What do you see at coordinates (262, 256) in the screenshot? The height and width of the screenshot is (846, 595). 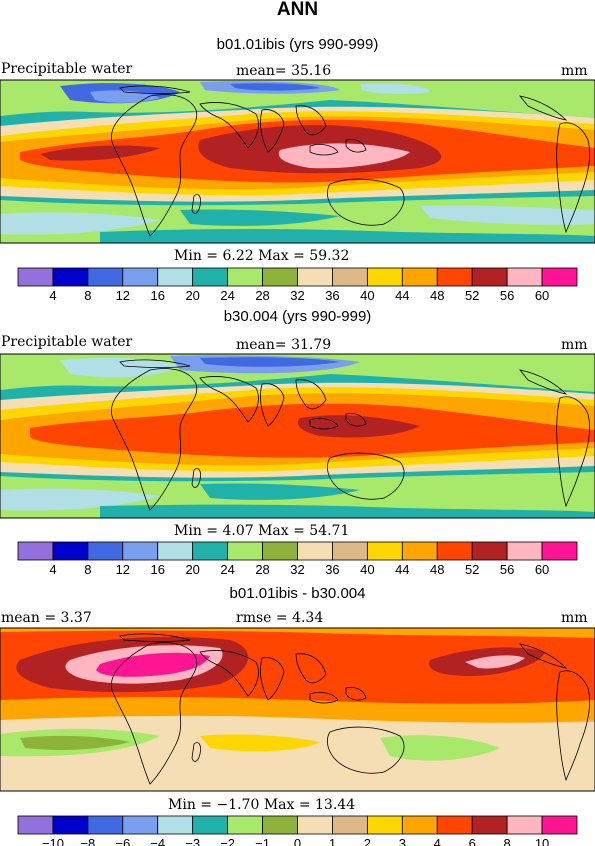 I see `panel1-minmax: Min = 6.22 Max = 59.32` at bounding box center [262, 256].